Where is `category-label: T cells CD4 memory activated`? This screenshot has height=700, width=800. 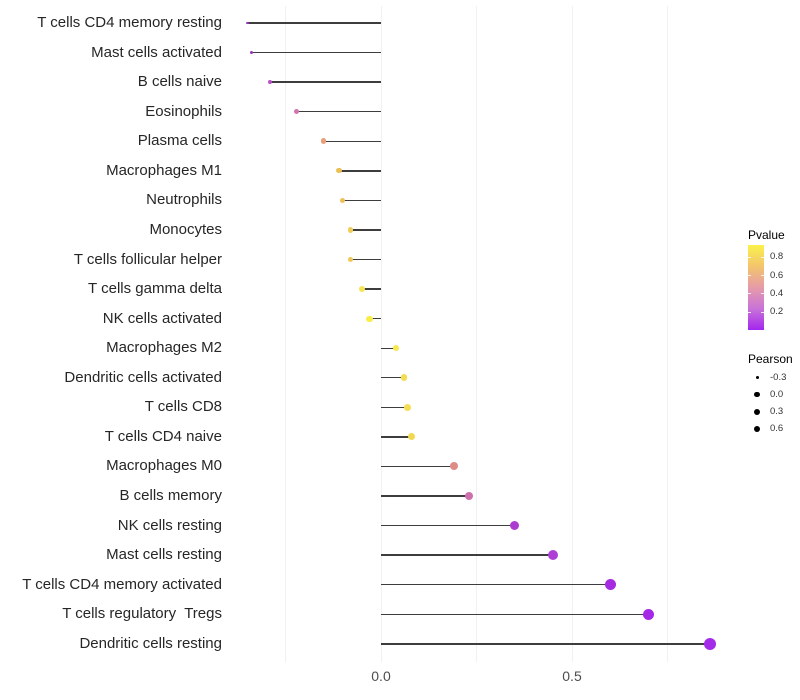
category-label: T cells CD4 memory activated is located at coordinates (122, 584).